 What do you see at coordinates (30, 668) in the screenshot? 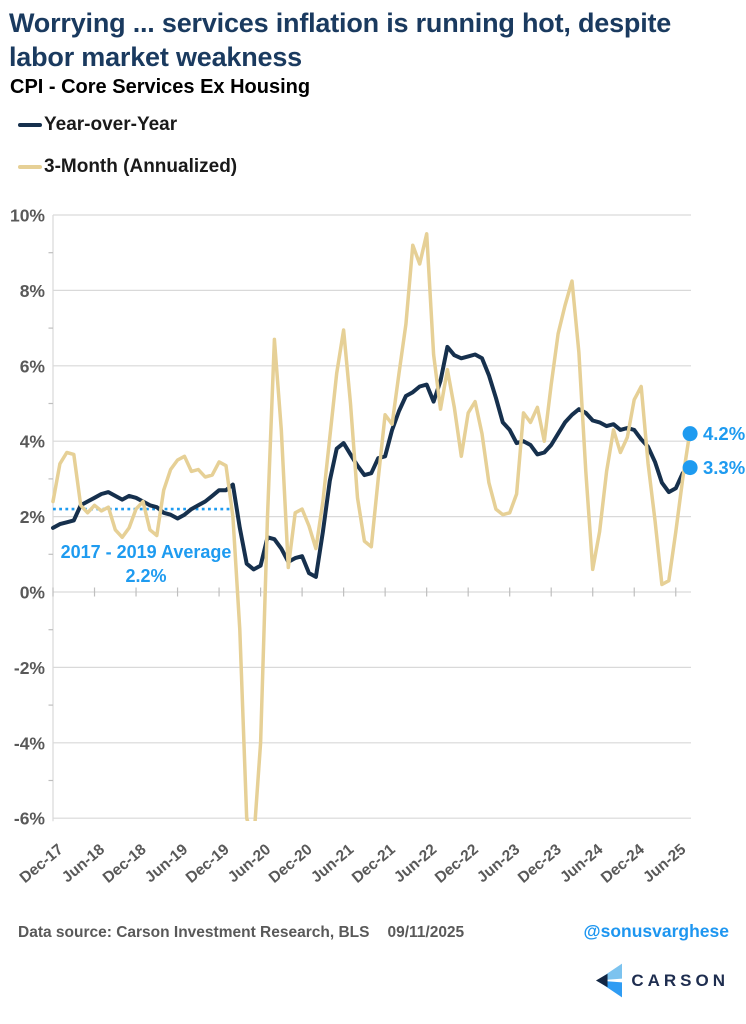
I see `y-axis-label: -2%` at bounding box center [30, 668].